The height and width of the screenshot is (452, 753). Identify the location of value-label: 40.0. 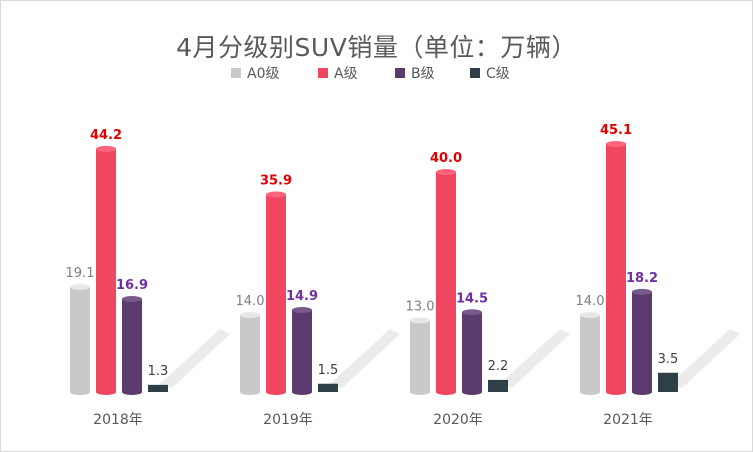
(446, 158).